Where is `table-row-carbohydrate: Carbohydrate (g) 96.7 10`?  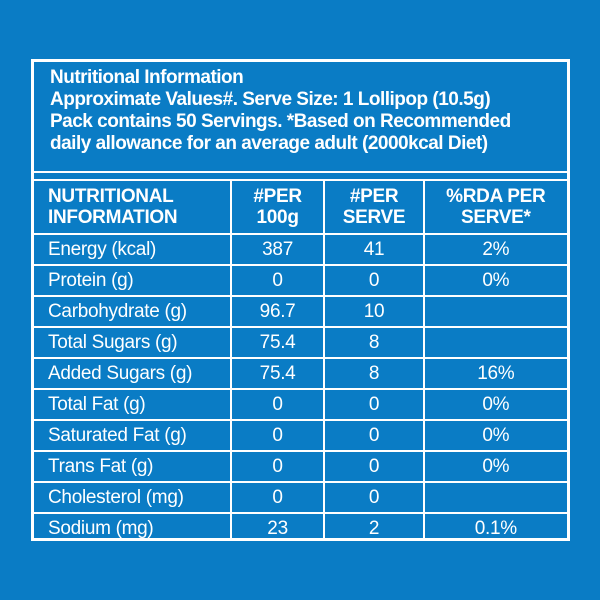
table-row-carbohydrate: Carbohydrate (g) 96.7 10 is located at coordinates (300, 311).